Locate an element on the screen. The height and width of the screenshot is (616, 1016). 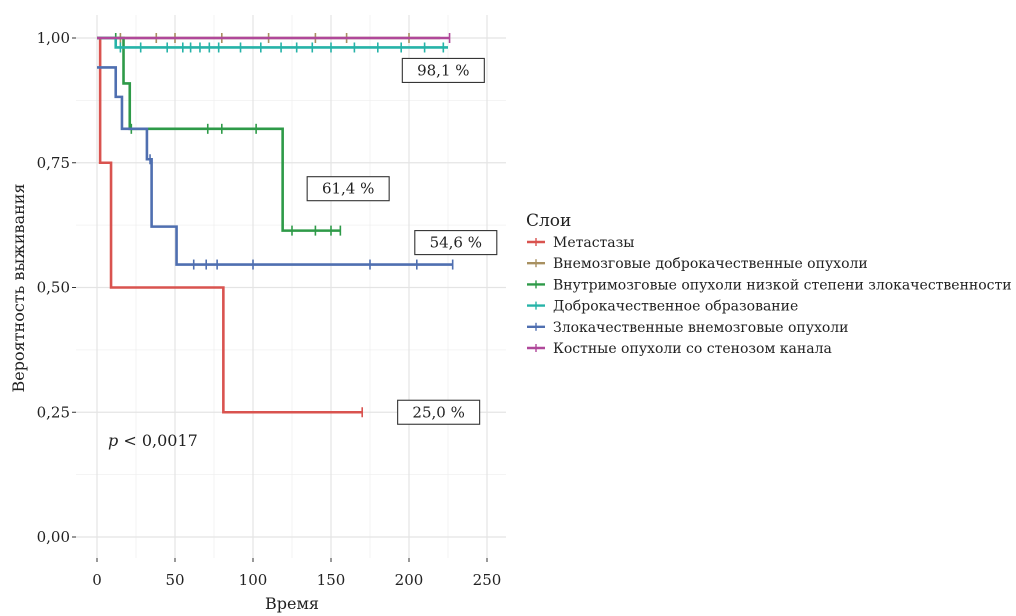
x-tick-label: 50 is located at coordinates (174, 580).